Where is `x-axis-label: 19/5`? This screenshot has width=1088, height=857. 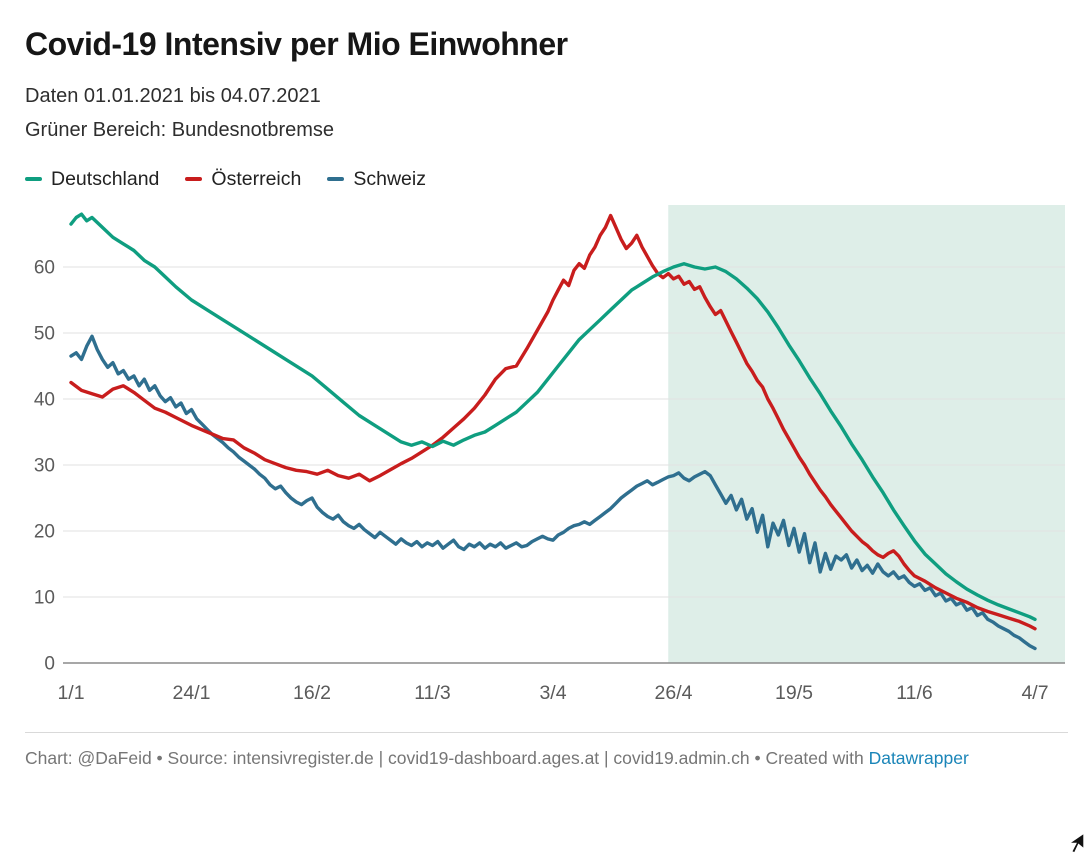 x-axis-label: 19/5 is located at coordinates (794, 693).